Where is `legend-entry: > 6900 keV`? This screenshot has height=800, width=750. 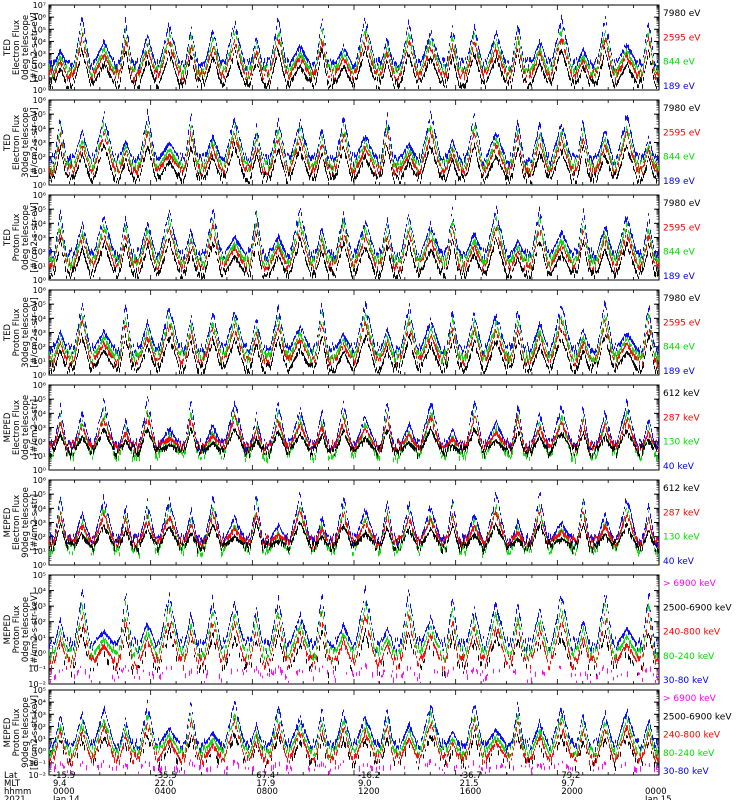
legend-entry: > 6900 keV is located at coordinates (690, 584).